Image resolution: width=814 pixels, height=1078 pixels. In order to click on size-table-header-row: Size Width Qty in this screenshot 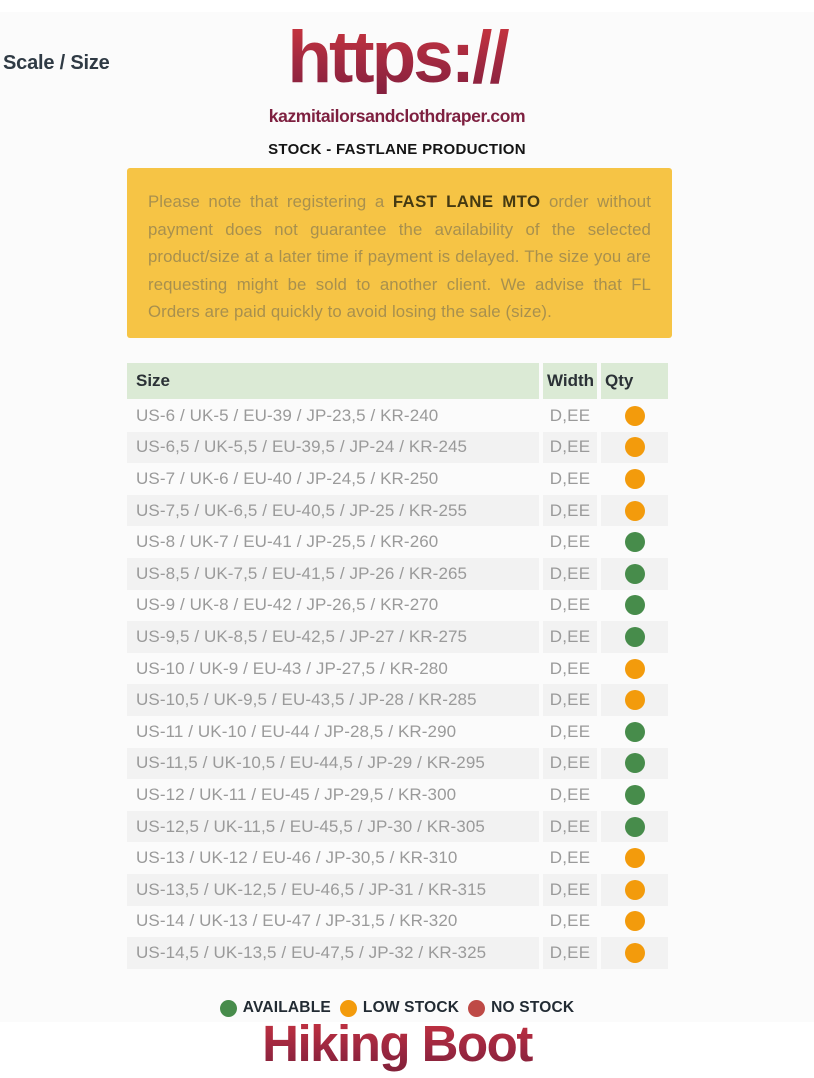, I will do `click(397, 381)`.